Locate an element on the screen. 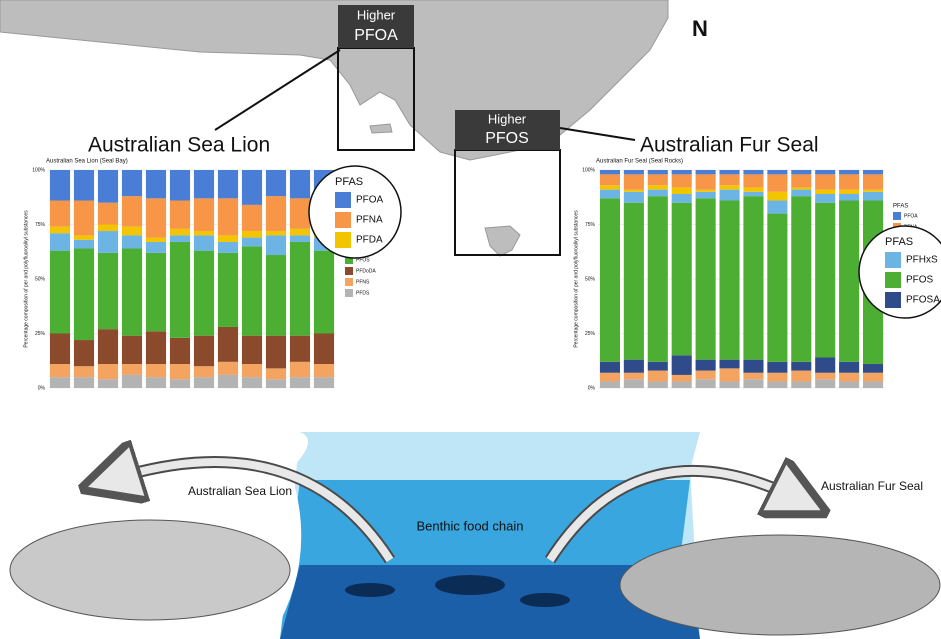  zoom-label: PFNA is located at coordinates (369, 220).